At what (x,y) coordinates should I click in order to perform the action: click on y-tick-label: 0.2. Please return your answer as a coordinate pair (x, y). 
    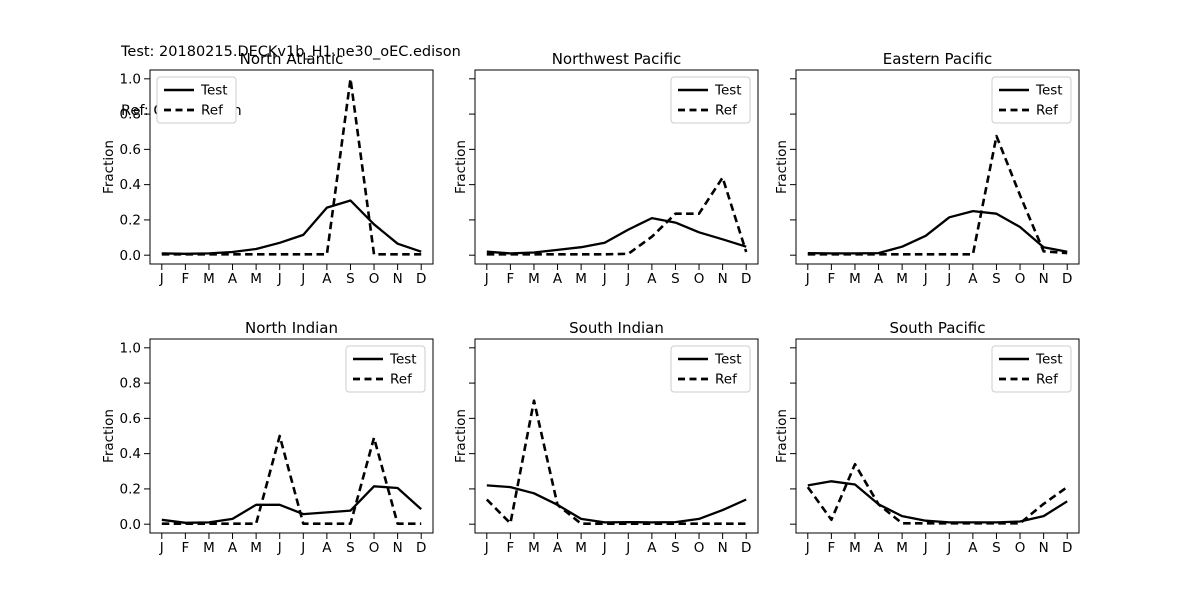
    Looking at the image, I should click on (130, 490).